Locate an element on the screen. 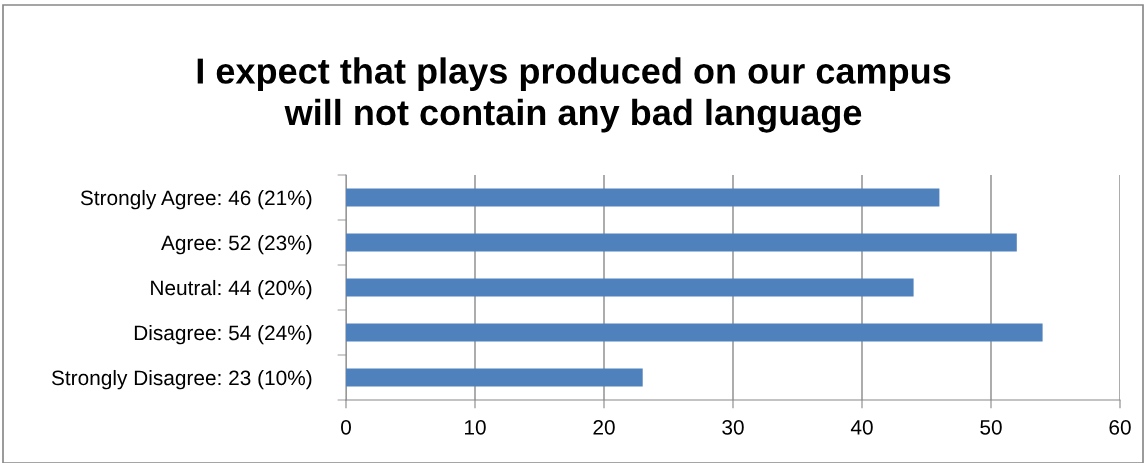 The height and width of the screenshot is (463, 1147). y-tick-label: Strongly Agree: 46 (21%) is located at coordinates (196, 199).